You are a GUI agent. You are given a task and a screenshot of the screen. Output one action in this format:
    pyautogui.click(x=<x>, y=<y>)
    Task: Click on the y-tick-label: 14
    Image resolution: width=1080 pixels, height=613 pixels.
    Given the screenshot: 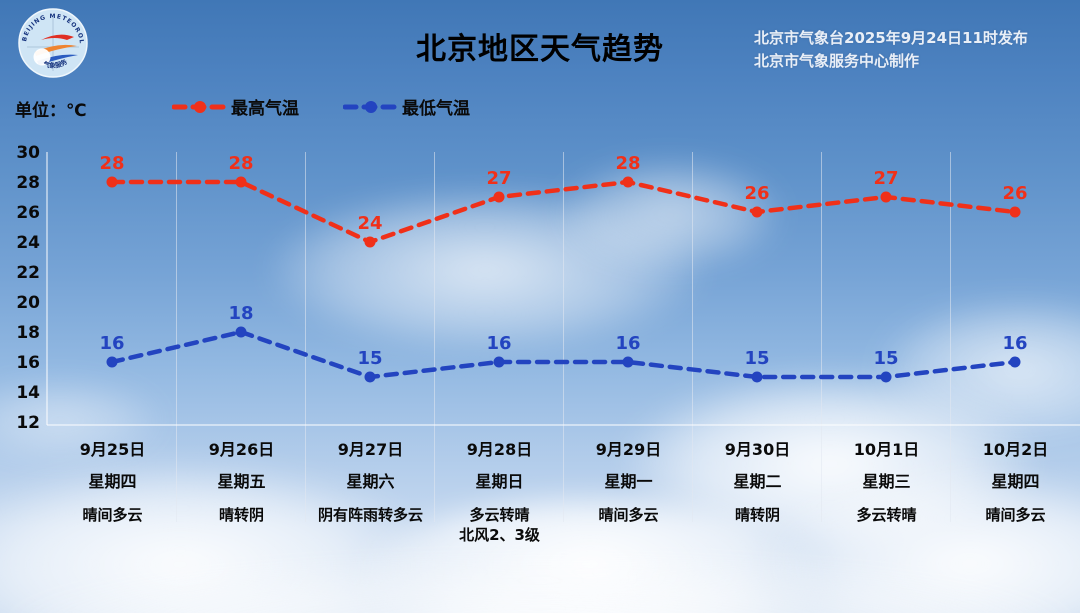 What is the action you would take?
    pyautogui.click(x=28, y=393)
    